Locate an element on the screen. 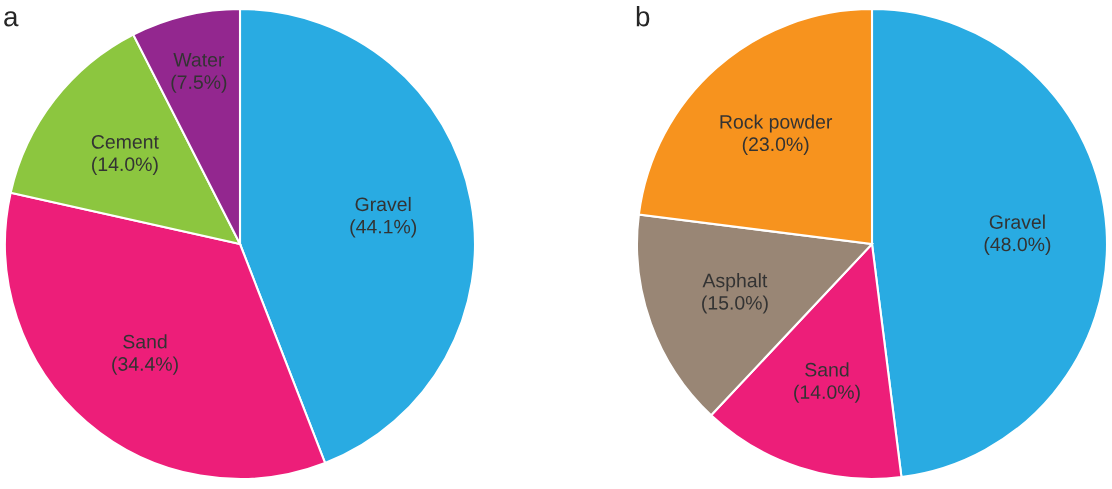 This screenshot has width=1112, height=489. data-label: (48.0%) is located at coordinates (1017, 246).